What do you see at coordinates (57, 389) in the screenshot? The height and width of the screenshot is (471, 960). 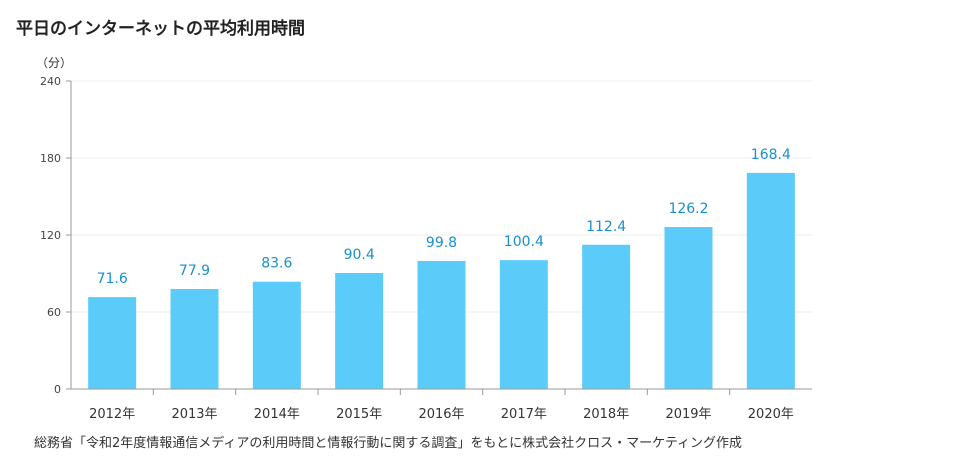 I see `y-tick-label: 0` at bounding box center [57, 389].